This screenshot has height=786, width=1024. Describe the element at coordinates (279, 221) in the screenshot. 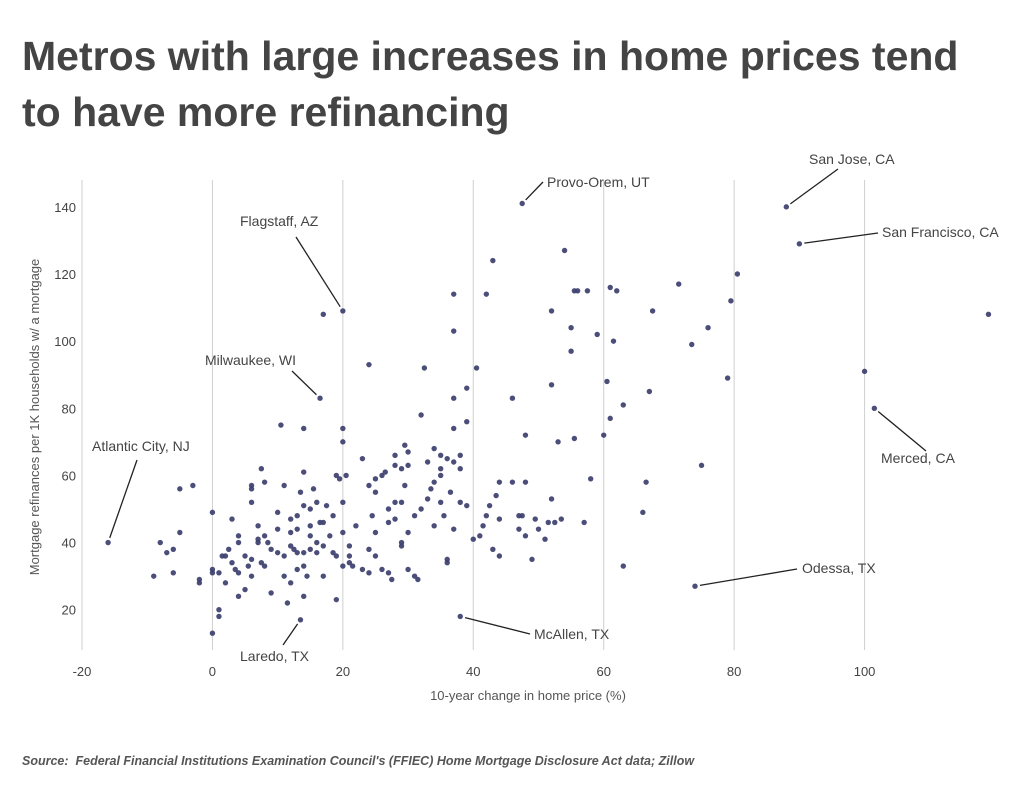

I see `annotation-label: Flagstaff, AZ` at that location.